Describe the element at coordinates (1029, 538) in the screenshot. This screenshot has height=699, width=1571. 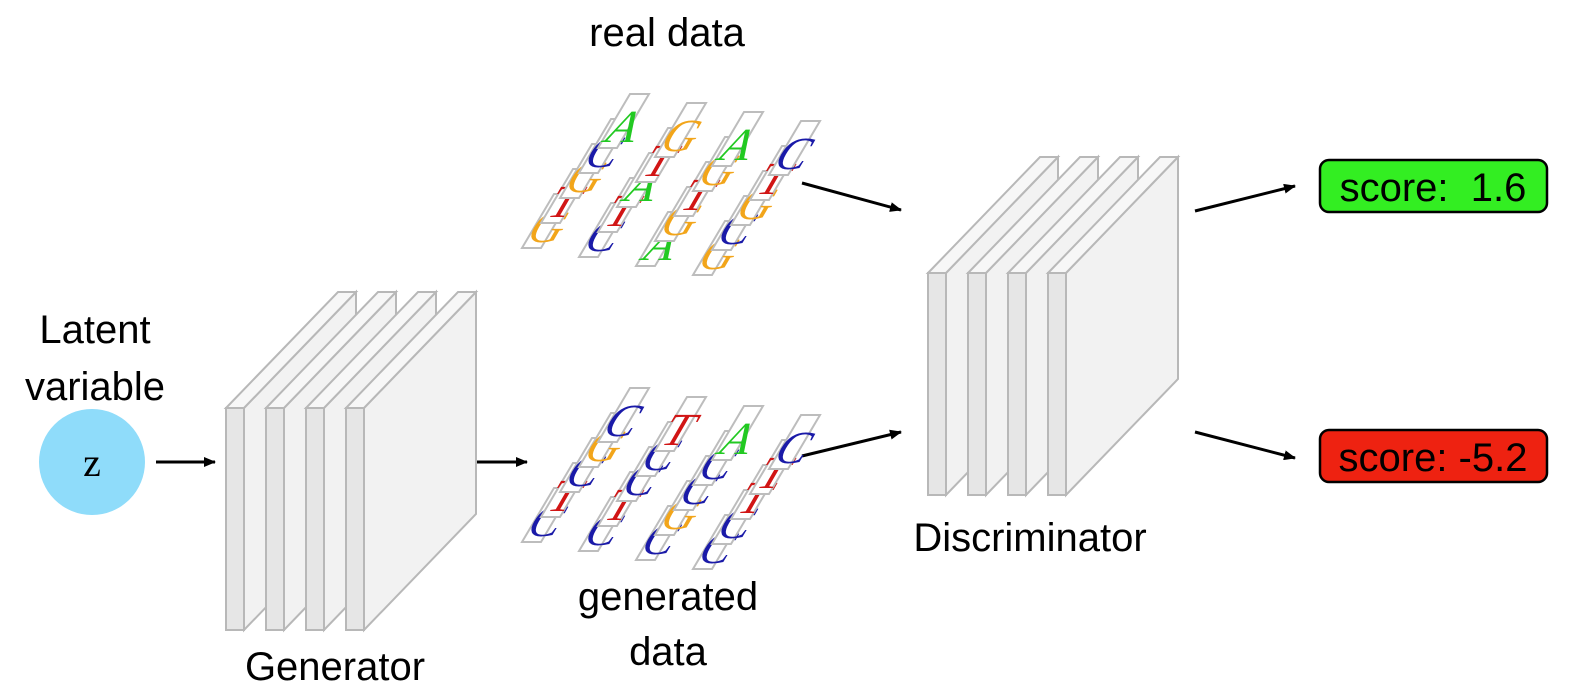
I see `discriminator-label: Discriminator` at that location.